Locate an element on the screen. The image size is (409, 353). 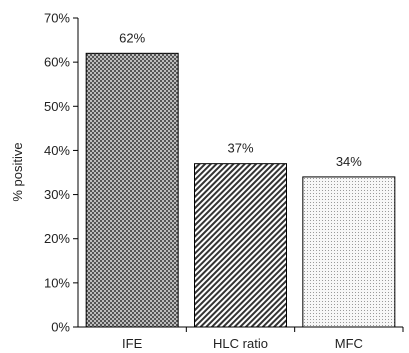
y-tick-label: 20% is located at coordinates (57, 238).